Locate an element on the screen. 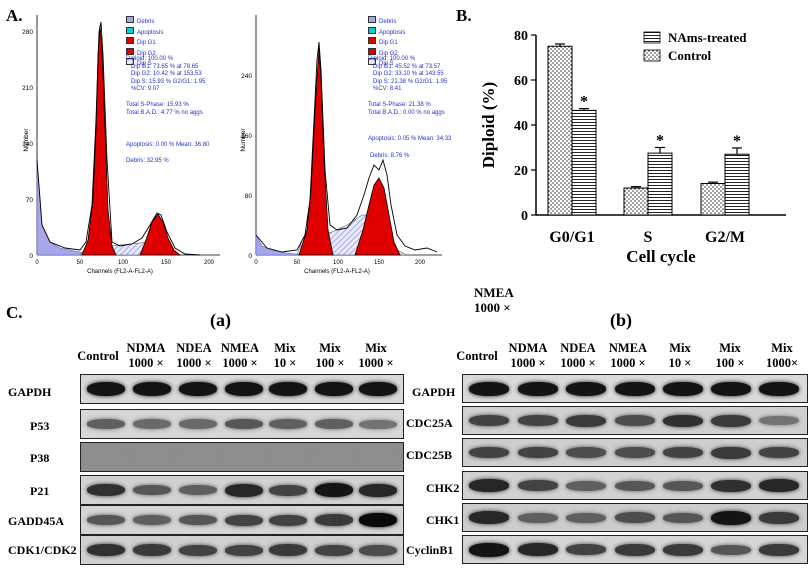 The height and width of the screenshot is (574, 812). blot-a-col-header: Mix 10 × is located at coordinates (285, 356).